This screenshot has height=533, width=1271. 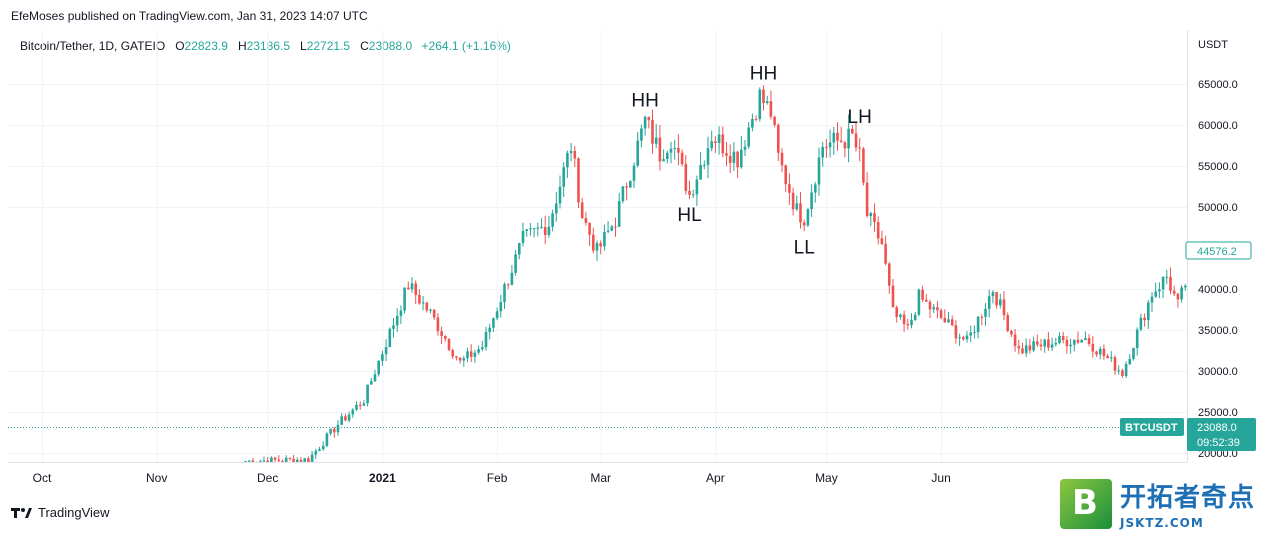 What do you see at coordinates (751, 161) in the screenshot?
I see `pattern-annotations: HH HL HH LL LH` at bounding box center [751, 161].